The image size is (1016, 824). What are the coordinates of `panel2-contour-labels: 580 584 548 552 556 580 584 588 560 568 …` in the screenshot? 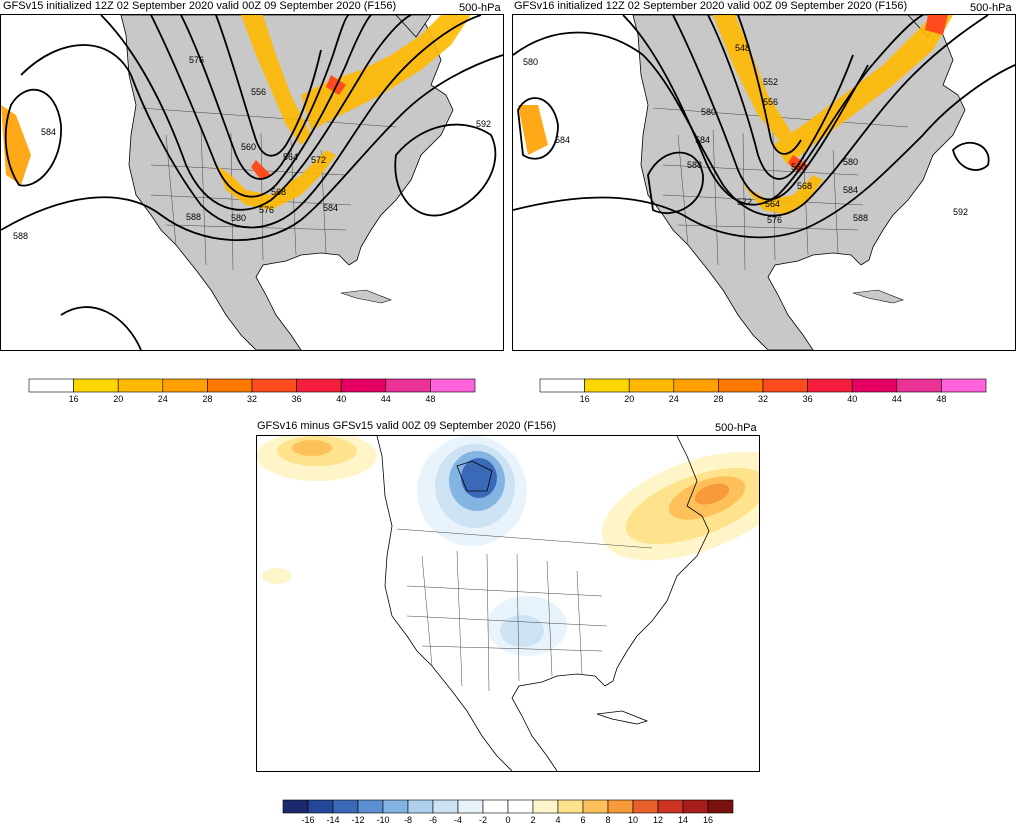 It's located at (745, 134).